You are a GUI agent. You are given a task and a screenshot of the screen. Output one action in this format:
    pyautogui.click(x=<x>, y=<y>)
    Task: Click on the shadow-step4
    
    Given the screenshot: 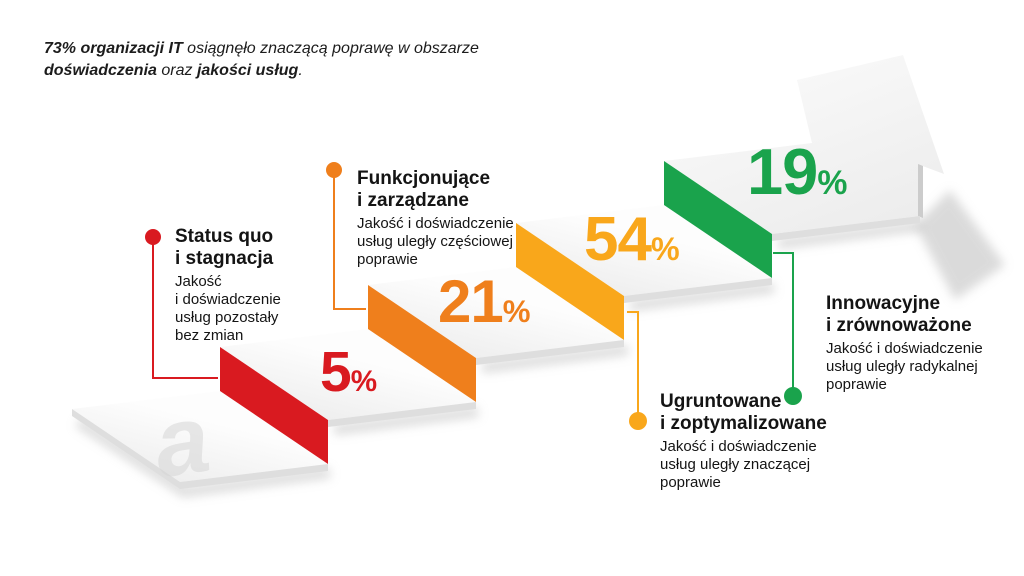 What is the action you would take?
    pyautogui.click(x=702, y=297)
    